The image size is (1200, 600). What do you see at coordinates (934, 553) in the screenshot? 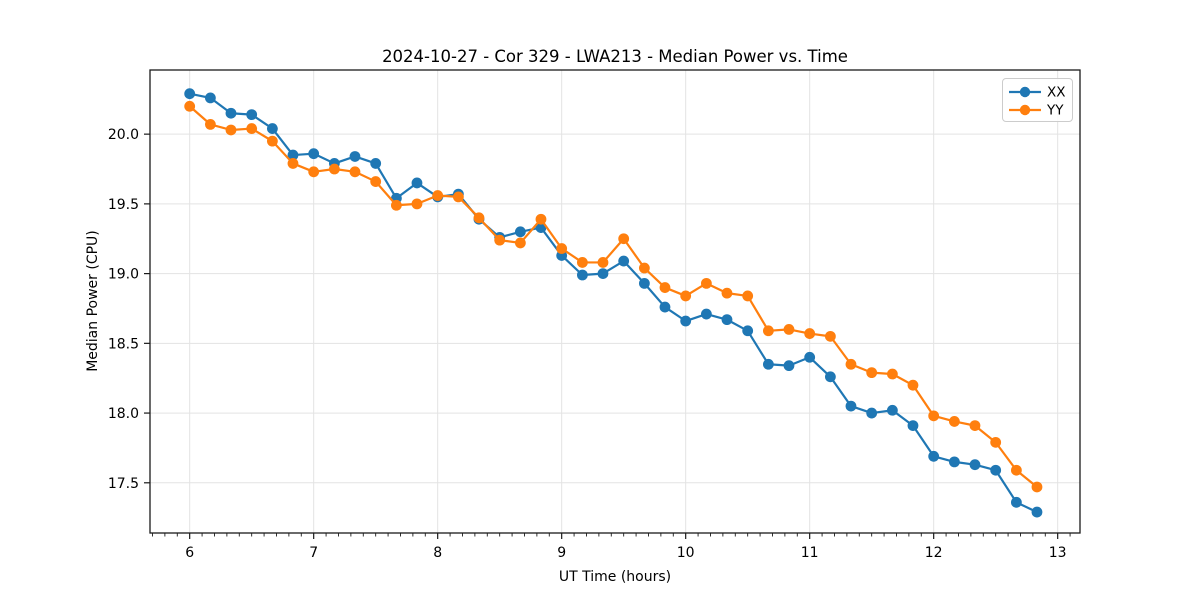
I see `x-tick-label: 12` at bounding box center [934, 553].